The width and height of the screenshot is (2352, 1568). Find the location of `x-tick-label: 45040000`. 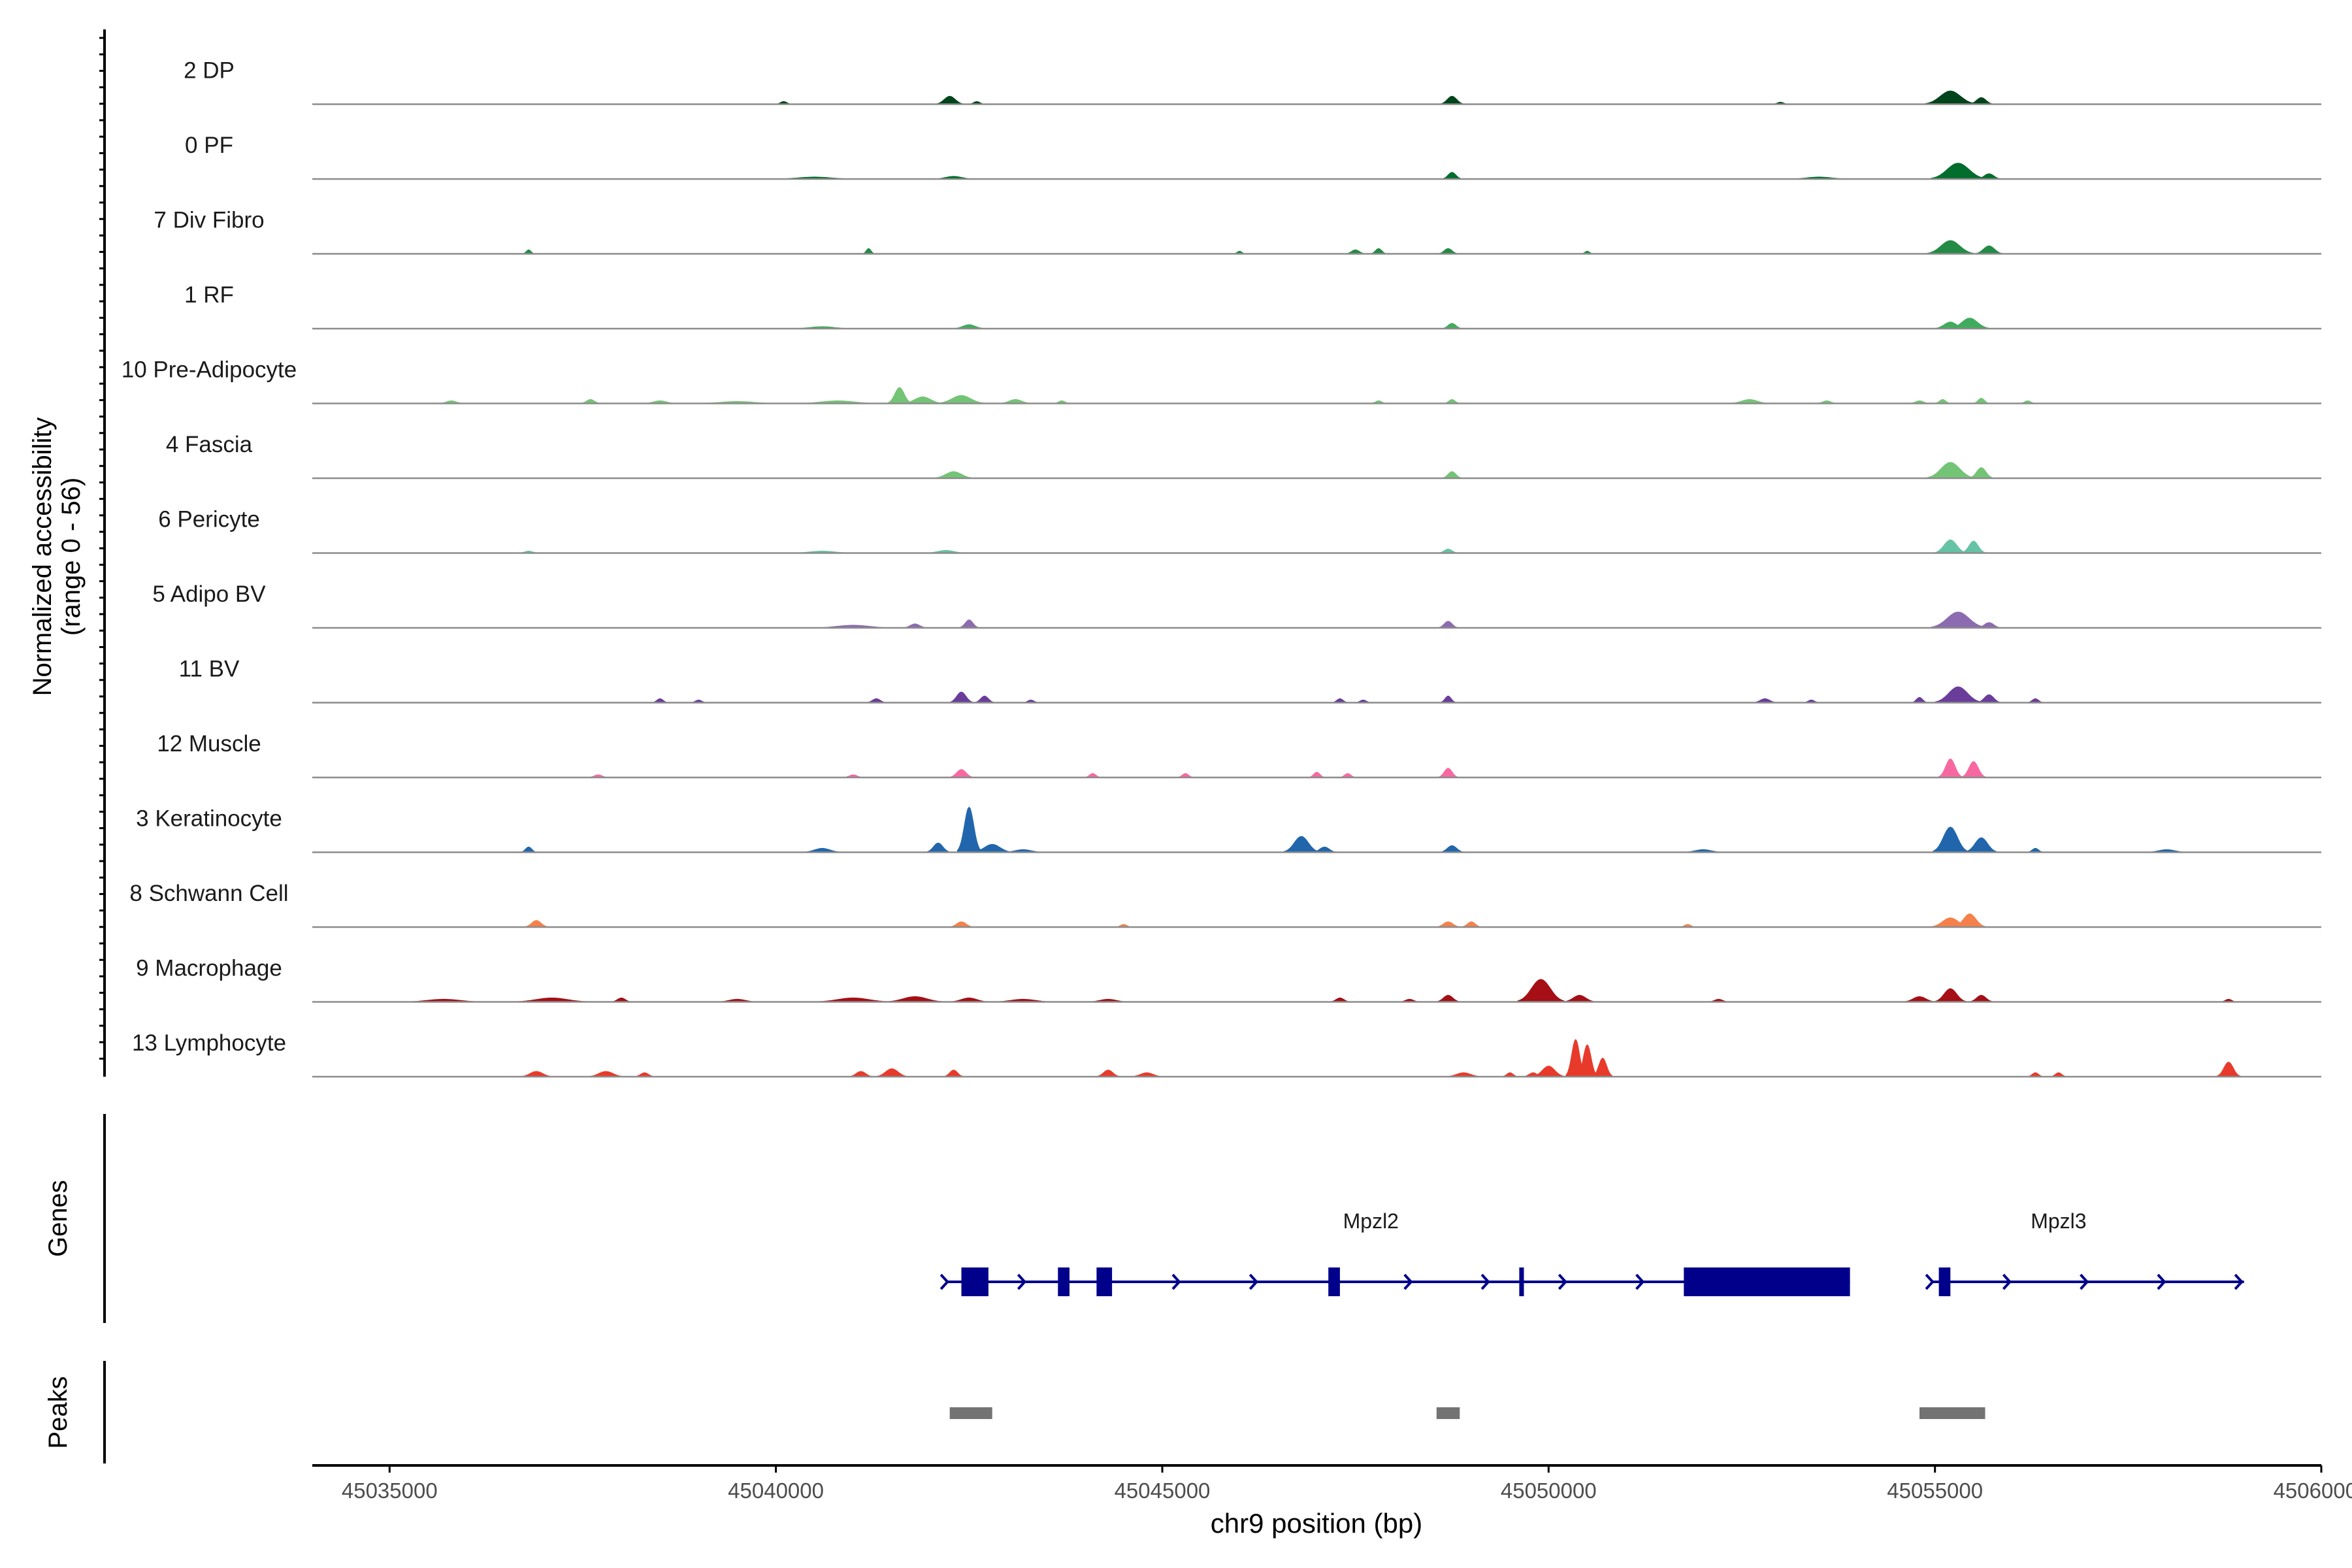

x-tick-label: 45040000 is located at coordinates (776, 1490).